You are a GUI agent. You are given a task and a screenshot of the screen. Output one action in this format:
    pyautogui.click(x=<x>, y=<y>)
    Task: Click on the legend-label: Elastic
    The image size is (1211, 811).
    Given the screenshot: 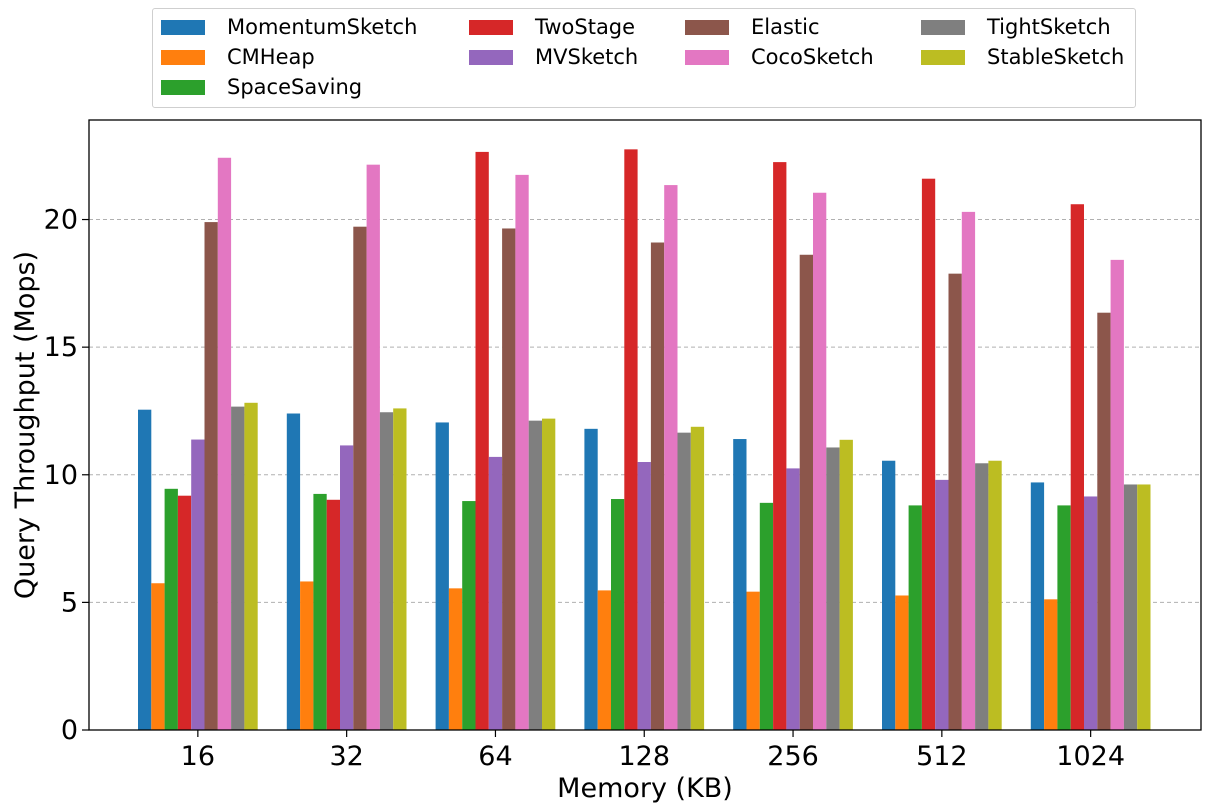 What is the action you would take?
    pyautogui.click(x=785, y=27)
    